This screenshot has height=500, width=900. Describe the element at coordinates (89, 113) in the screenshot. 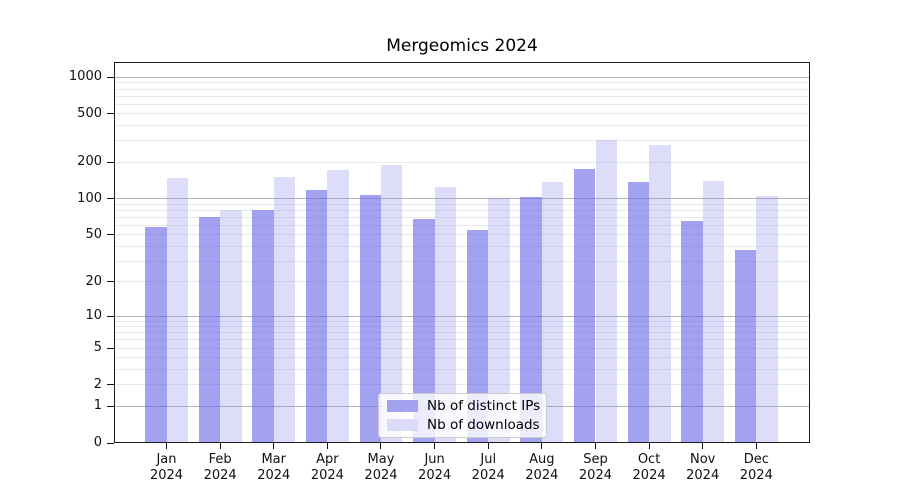

I see `y-tick-label-500: 500` at that location.